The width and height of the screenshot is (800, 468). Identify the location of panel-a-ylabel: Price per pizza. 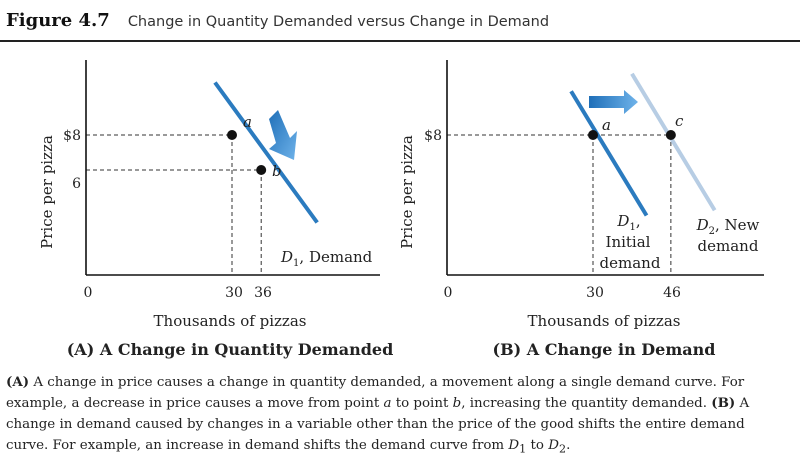
(47, 192).